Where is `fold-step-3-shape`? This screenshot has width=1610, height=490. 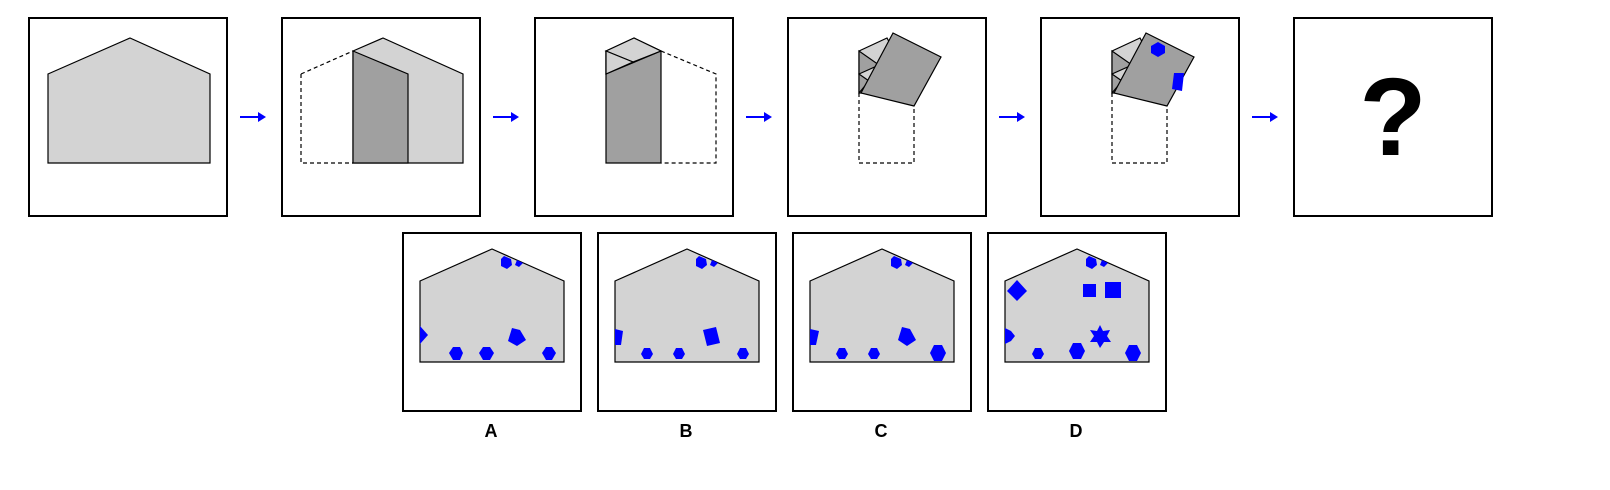
fold-step-3-shape is located at coordinates (660, 100).